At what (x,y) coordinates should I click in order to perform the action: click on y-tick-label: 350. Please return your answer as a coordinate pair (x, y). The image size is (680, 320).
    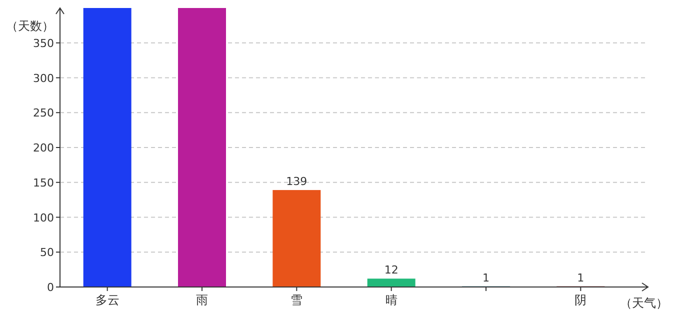
    Looking at the image, I should click on (43, 43).